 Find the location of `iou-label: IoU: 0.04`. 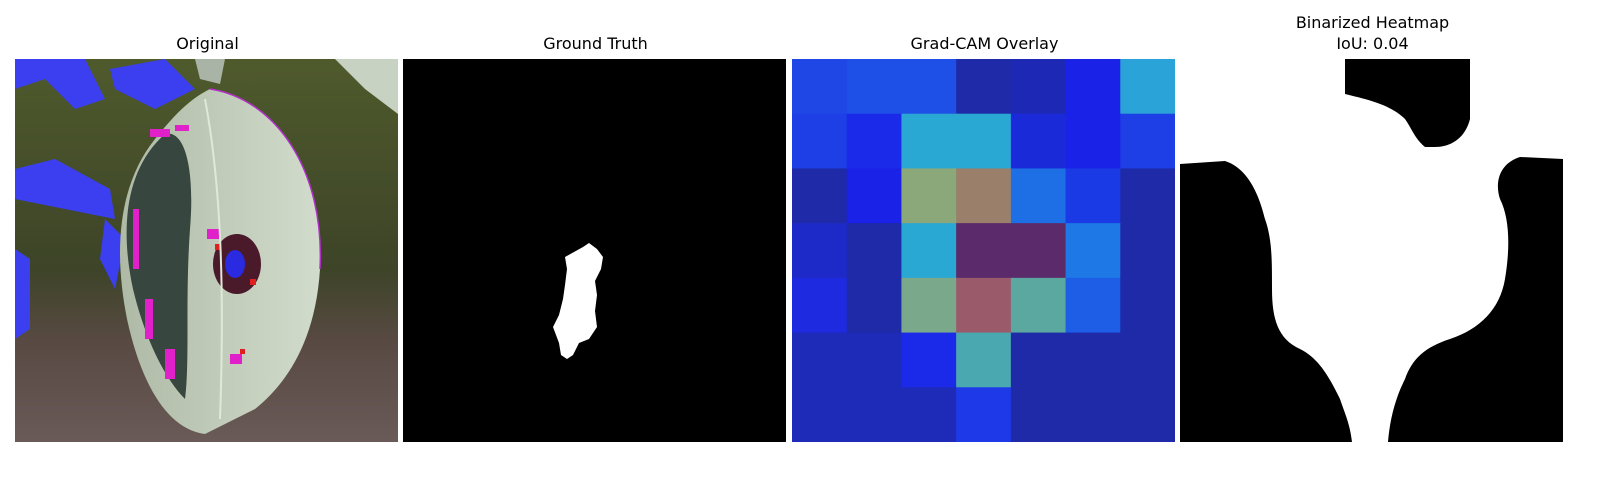

iou-label: IoU: 0.04 is located at coordinates (1372, 43).